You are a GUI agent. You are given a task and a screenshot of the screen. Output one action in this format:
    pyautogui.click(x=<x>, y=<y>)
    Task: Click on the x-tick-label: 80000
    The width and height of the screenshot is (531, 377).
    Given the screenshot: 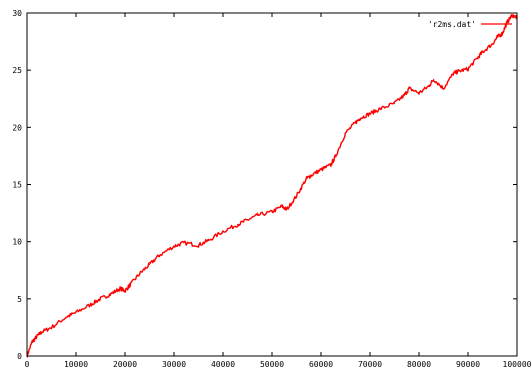 What is the action you would take?
    pyautogui.click(x=419, y=364)
    